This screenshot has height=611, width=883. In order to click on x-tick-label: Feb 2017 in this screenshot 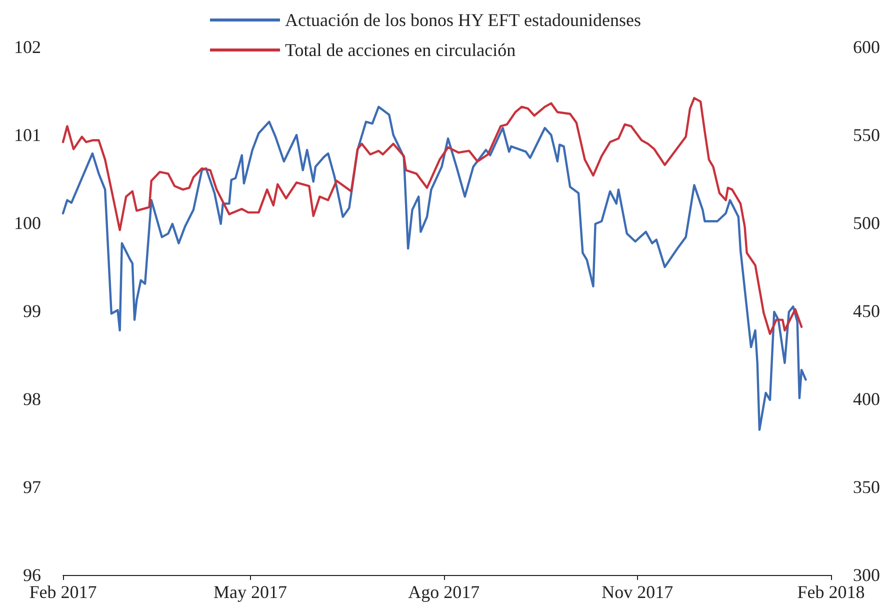, I will do `click(63, 592)`.